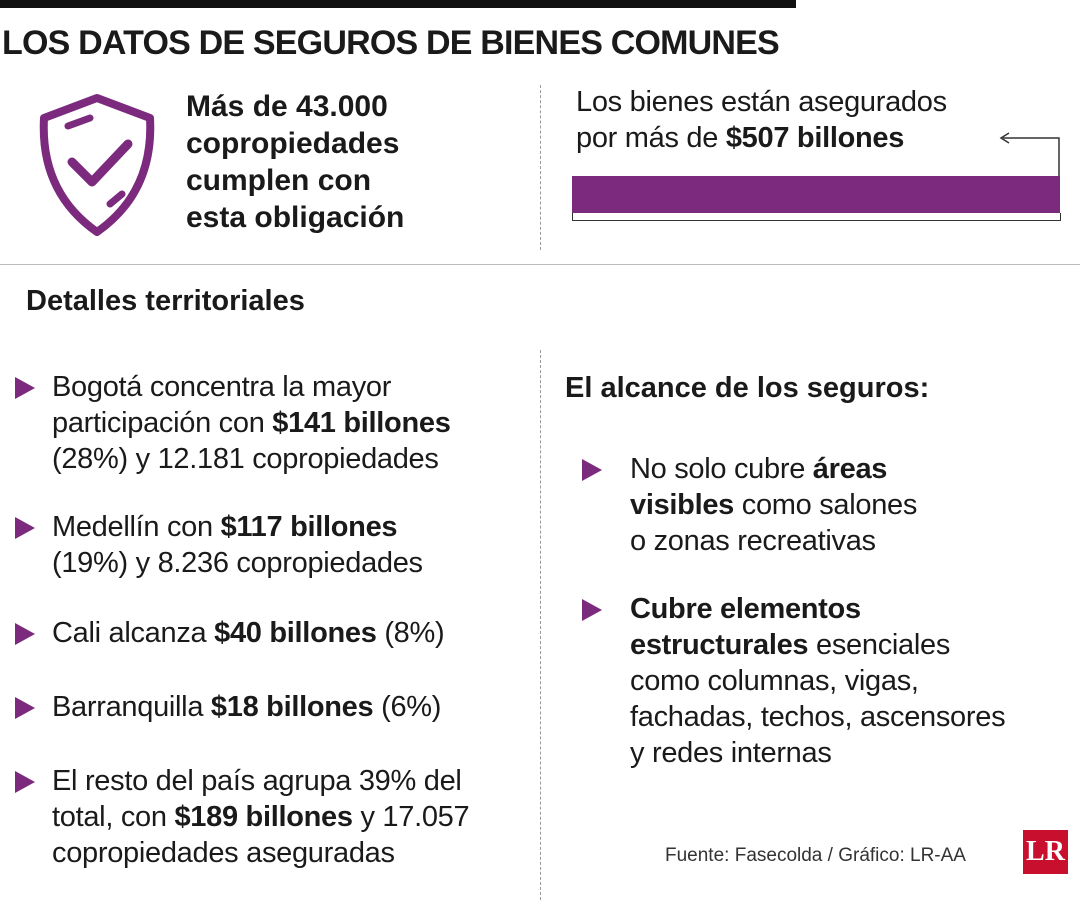 This screenshot has width=1080, height=900. I want to click on text-run: $141 billones, so click(361, 423).